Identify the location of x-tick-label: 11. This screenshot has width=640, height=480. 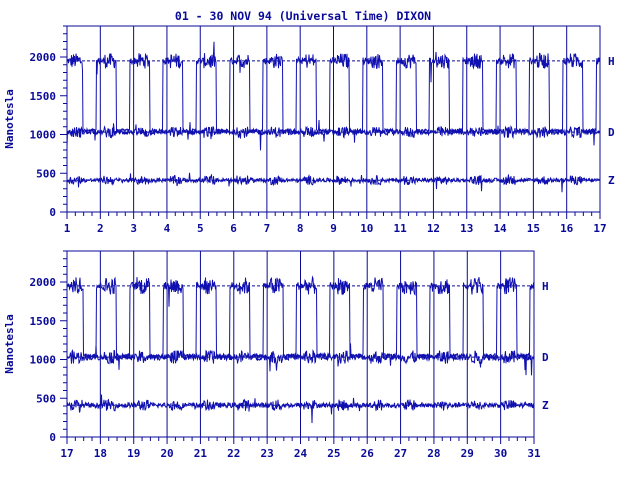
(401, 228).